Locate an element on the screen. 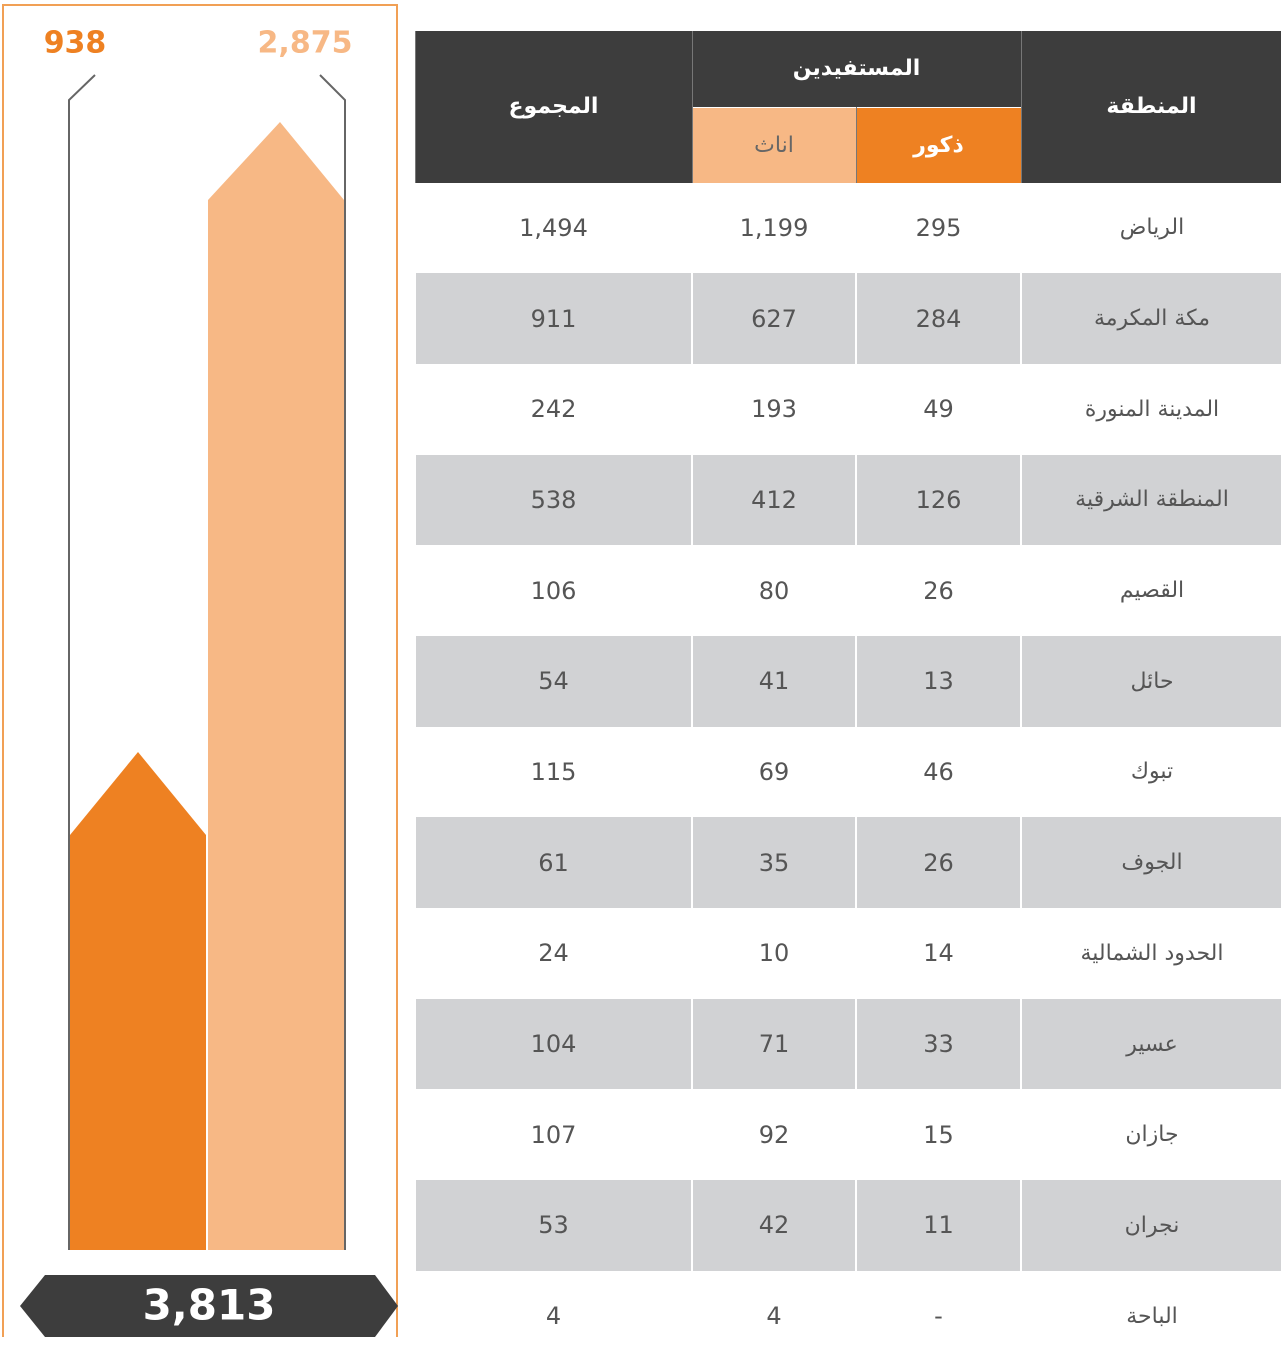  header-beneficiaries: المستفيدين is located at coordinates (856, 69).